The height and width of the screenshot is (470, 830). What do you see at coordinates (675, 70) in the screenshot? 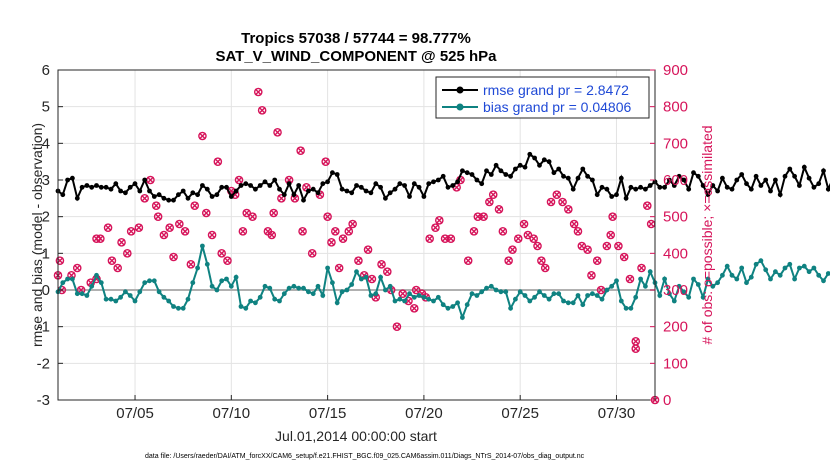
I see `y2-tick-label: 900` at bounding box center [675, 70].